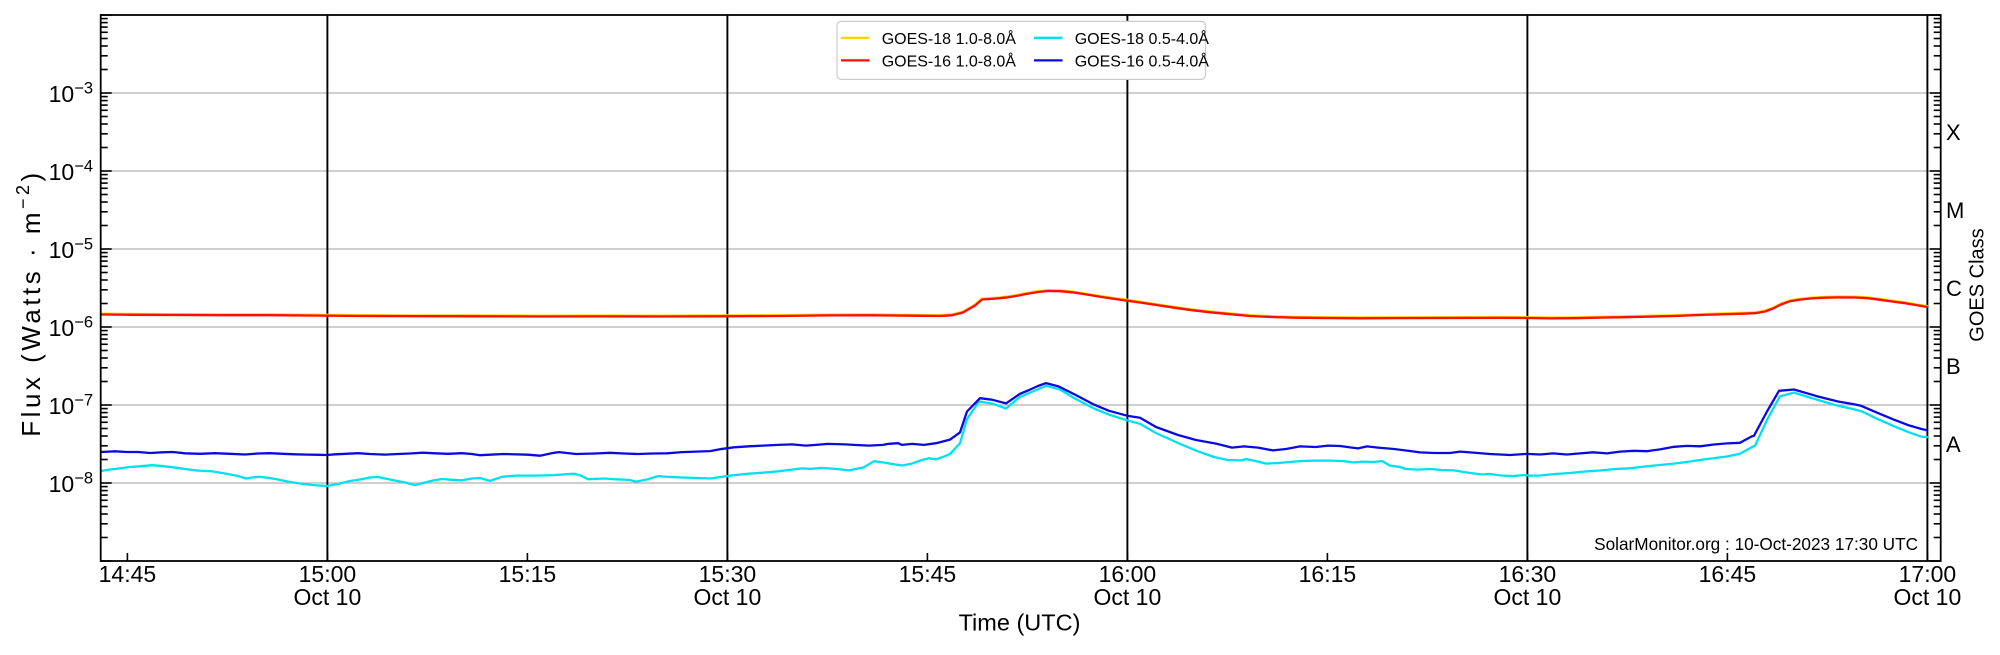  I want to click on svg-text: 16:45, so click(1728, 574).